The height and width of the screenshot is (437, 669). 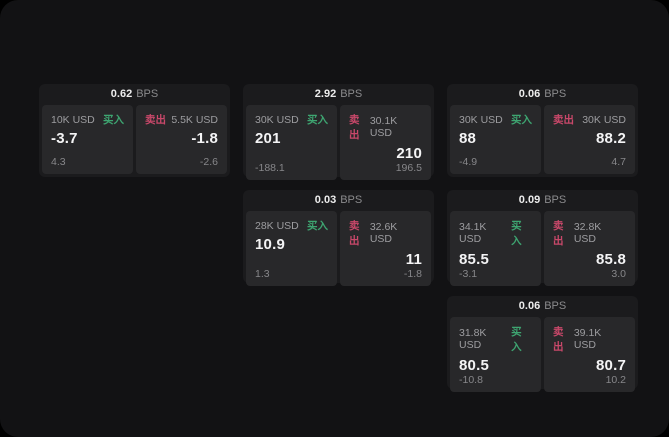 I want to click on buy-panel: 30K USD 买入 201 -188.1, so click(x=291, y=142).